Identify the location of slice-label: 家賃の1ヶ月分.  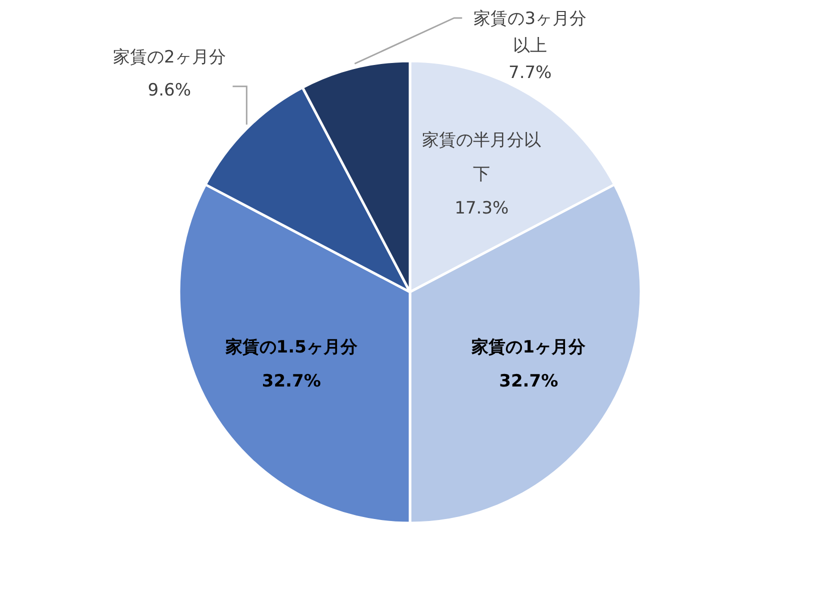
(528, 348).